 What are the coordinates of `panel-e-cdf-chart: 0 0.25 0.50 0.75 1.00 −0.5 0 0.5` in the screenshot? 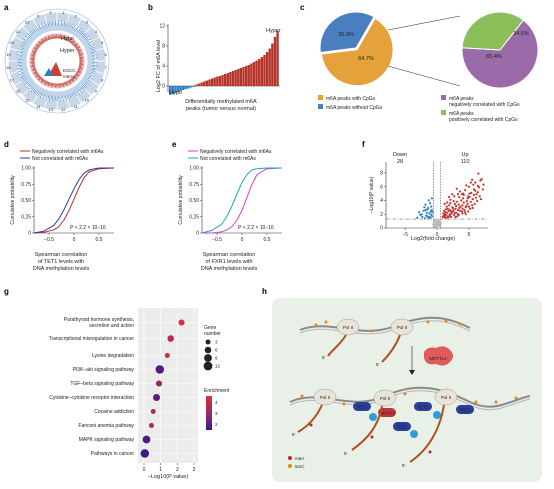 It's located at (236, 204).